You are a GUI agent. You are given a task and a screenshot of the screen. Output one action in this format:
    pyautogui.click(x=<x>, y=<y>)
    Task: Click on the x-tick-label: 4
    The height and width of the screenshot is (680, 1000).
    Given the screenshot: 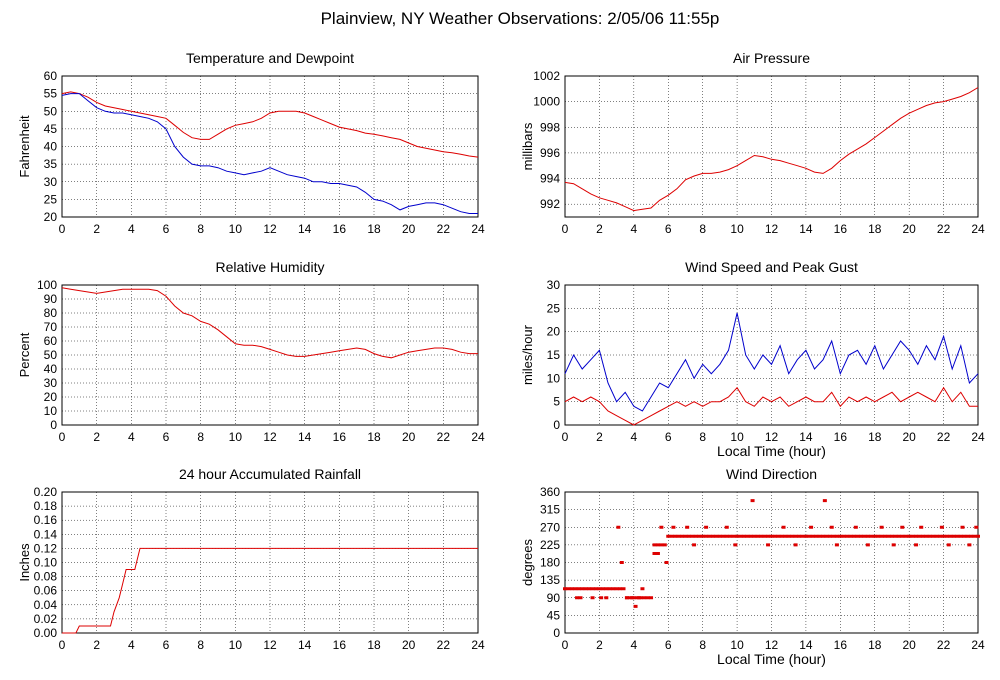 What is the action you would take?
    pyautogui.click(x=131, y=229)
    